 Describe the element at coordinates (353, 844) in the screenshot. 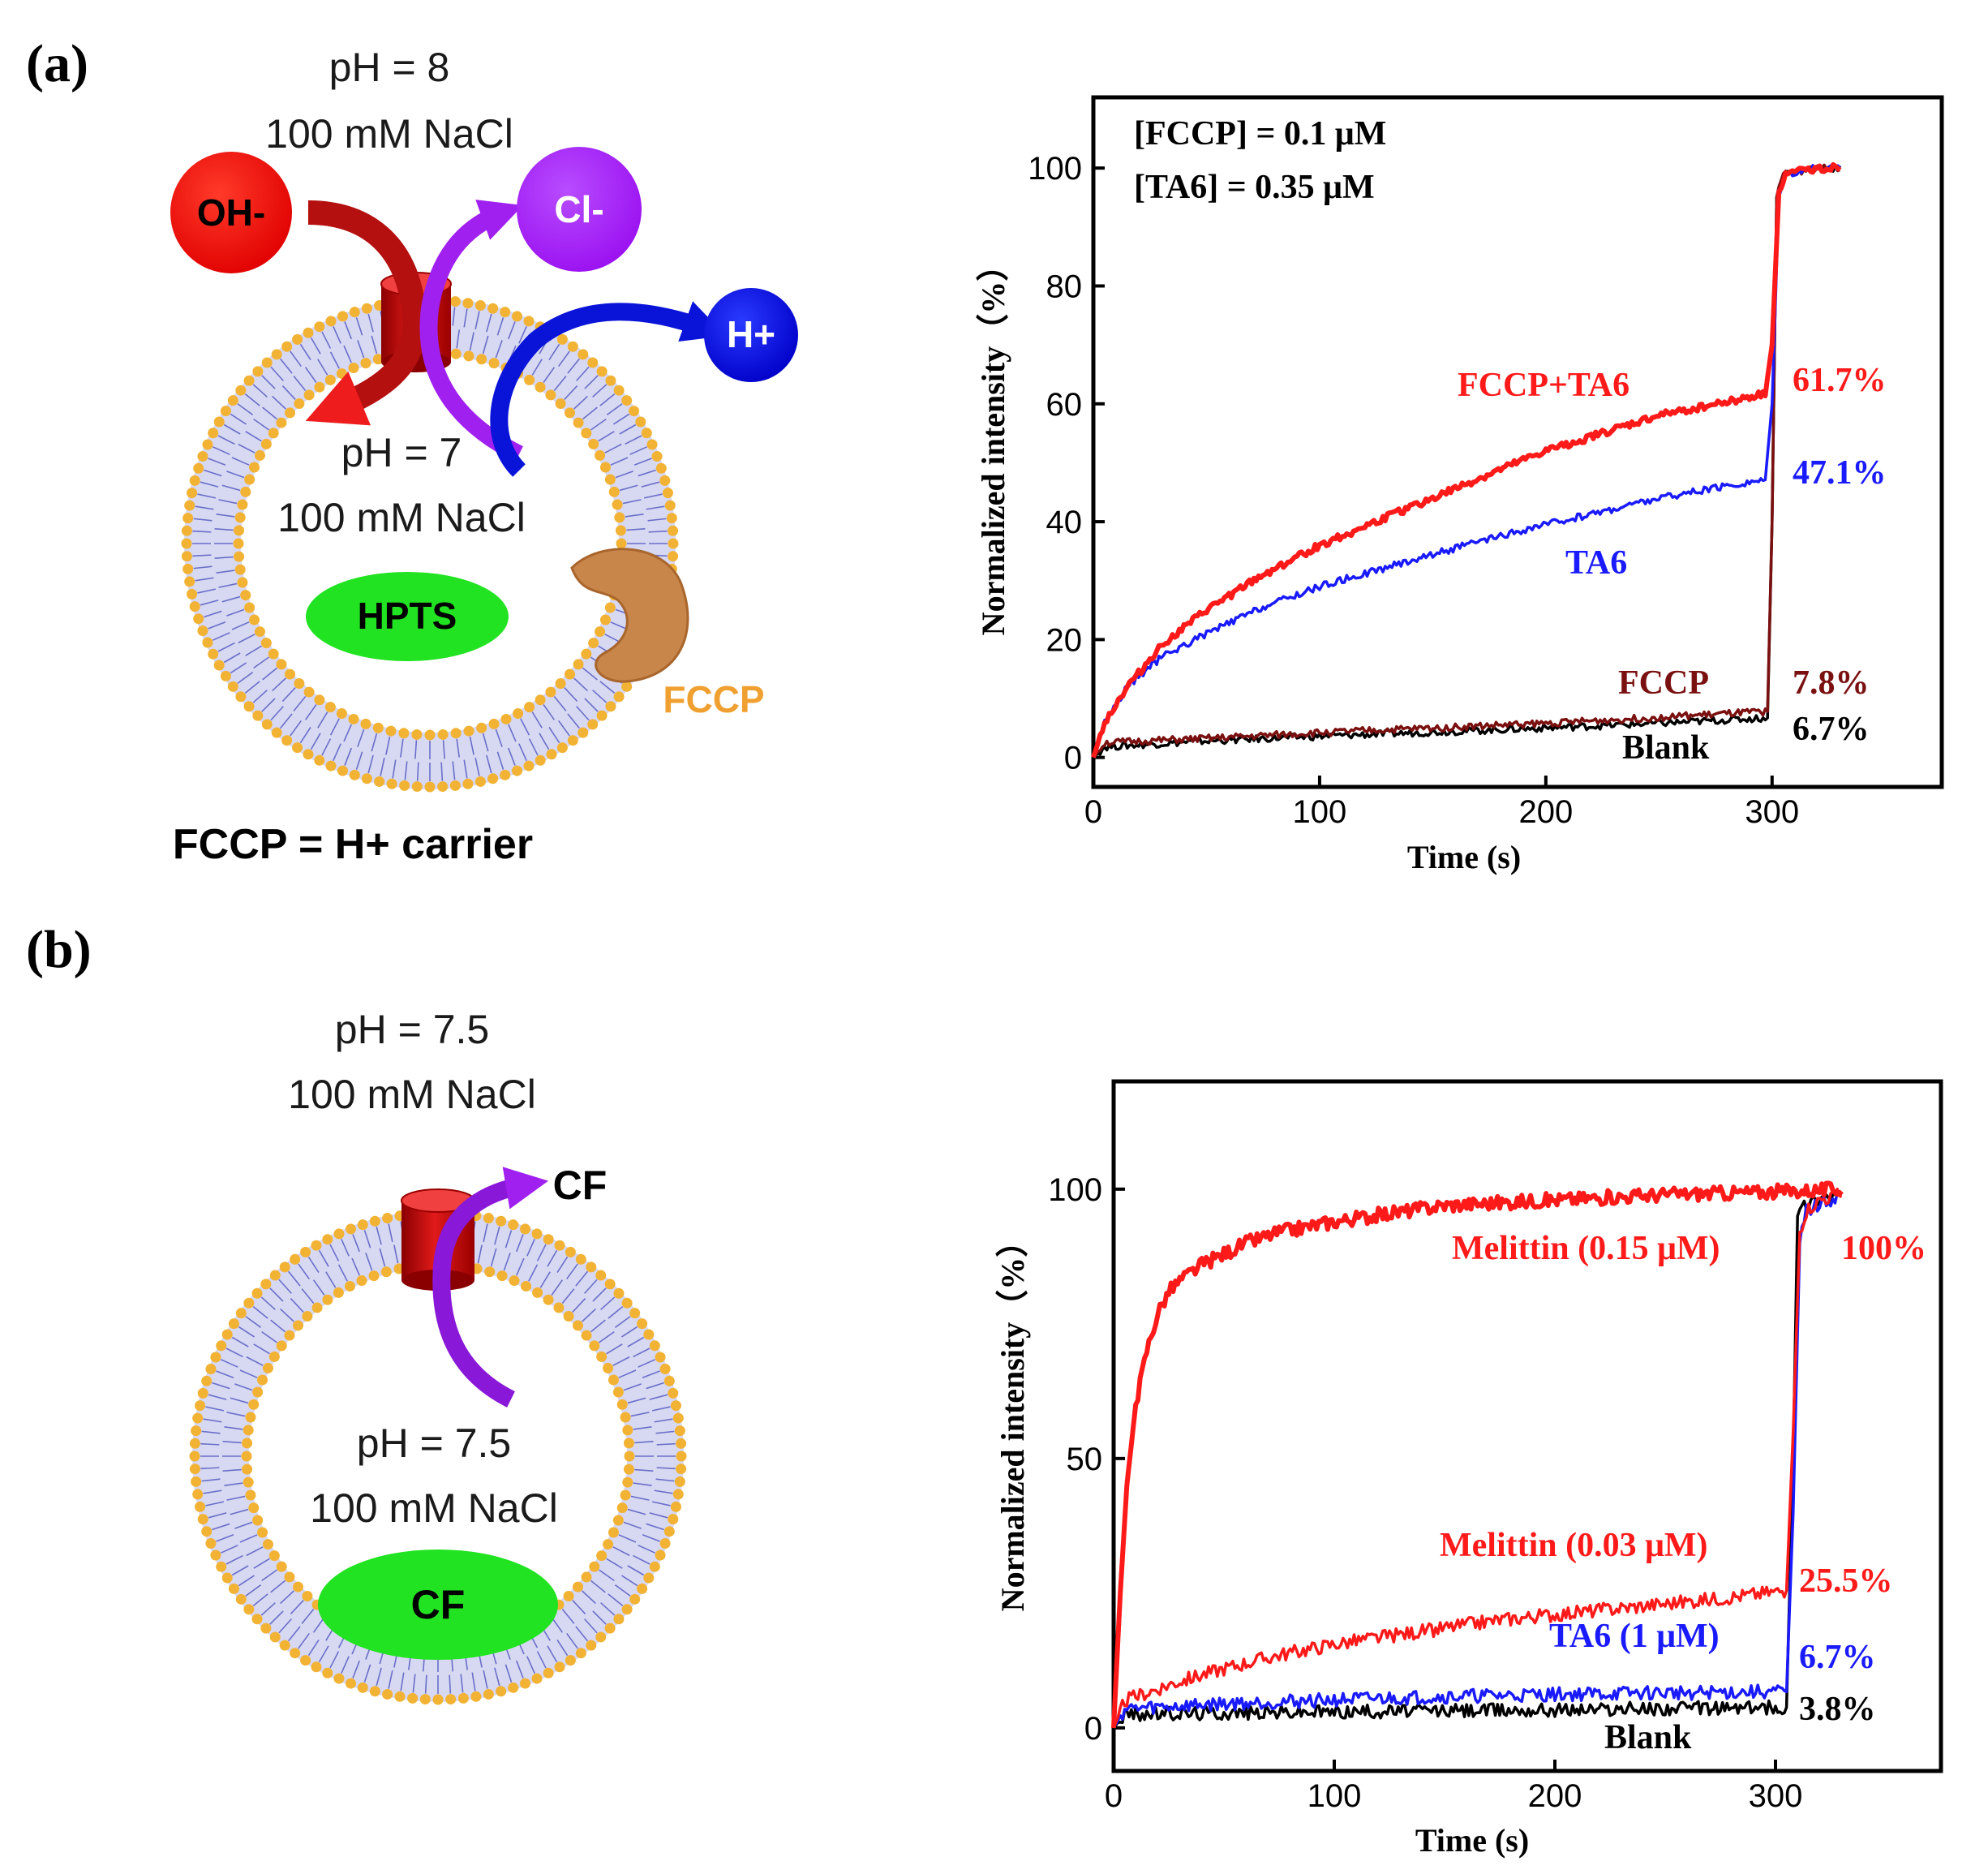

I see `fccp-caption: FCCP = H+ carrier` at that location.